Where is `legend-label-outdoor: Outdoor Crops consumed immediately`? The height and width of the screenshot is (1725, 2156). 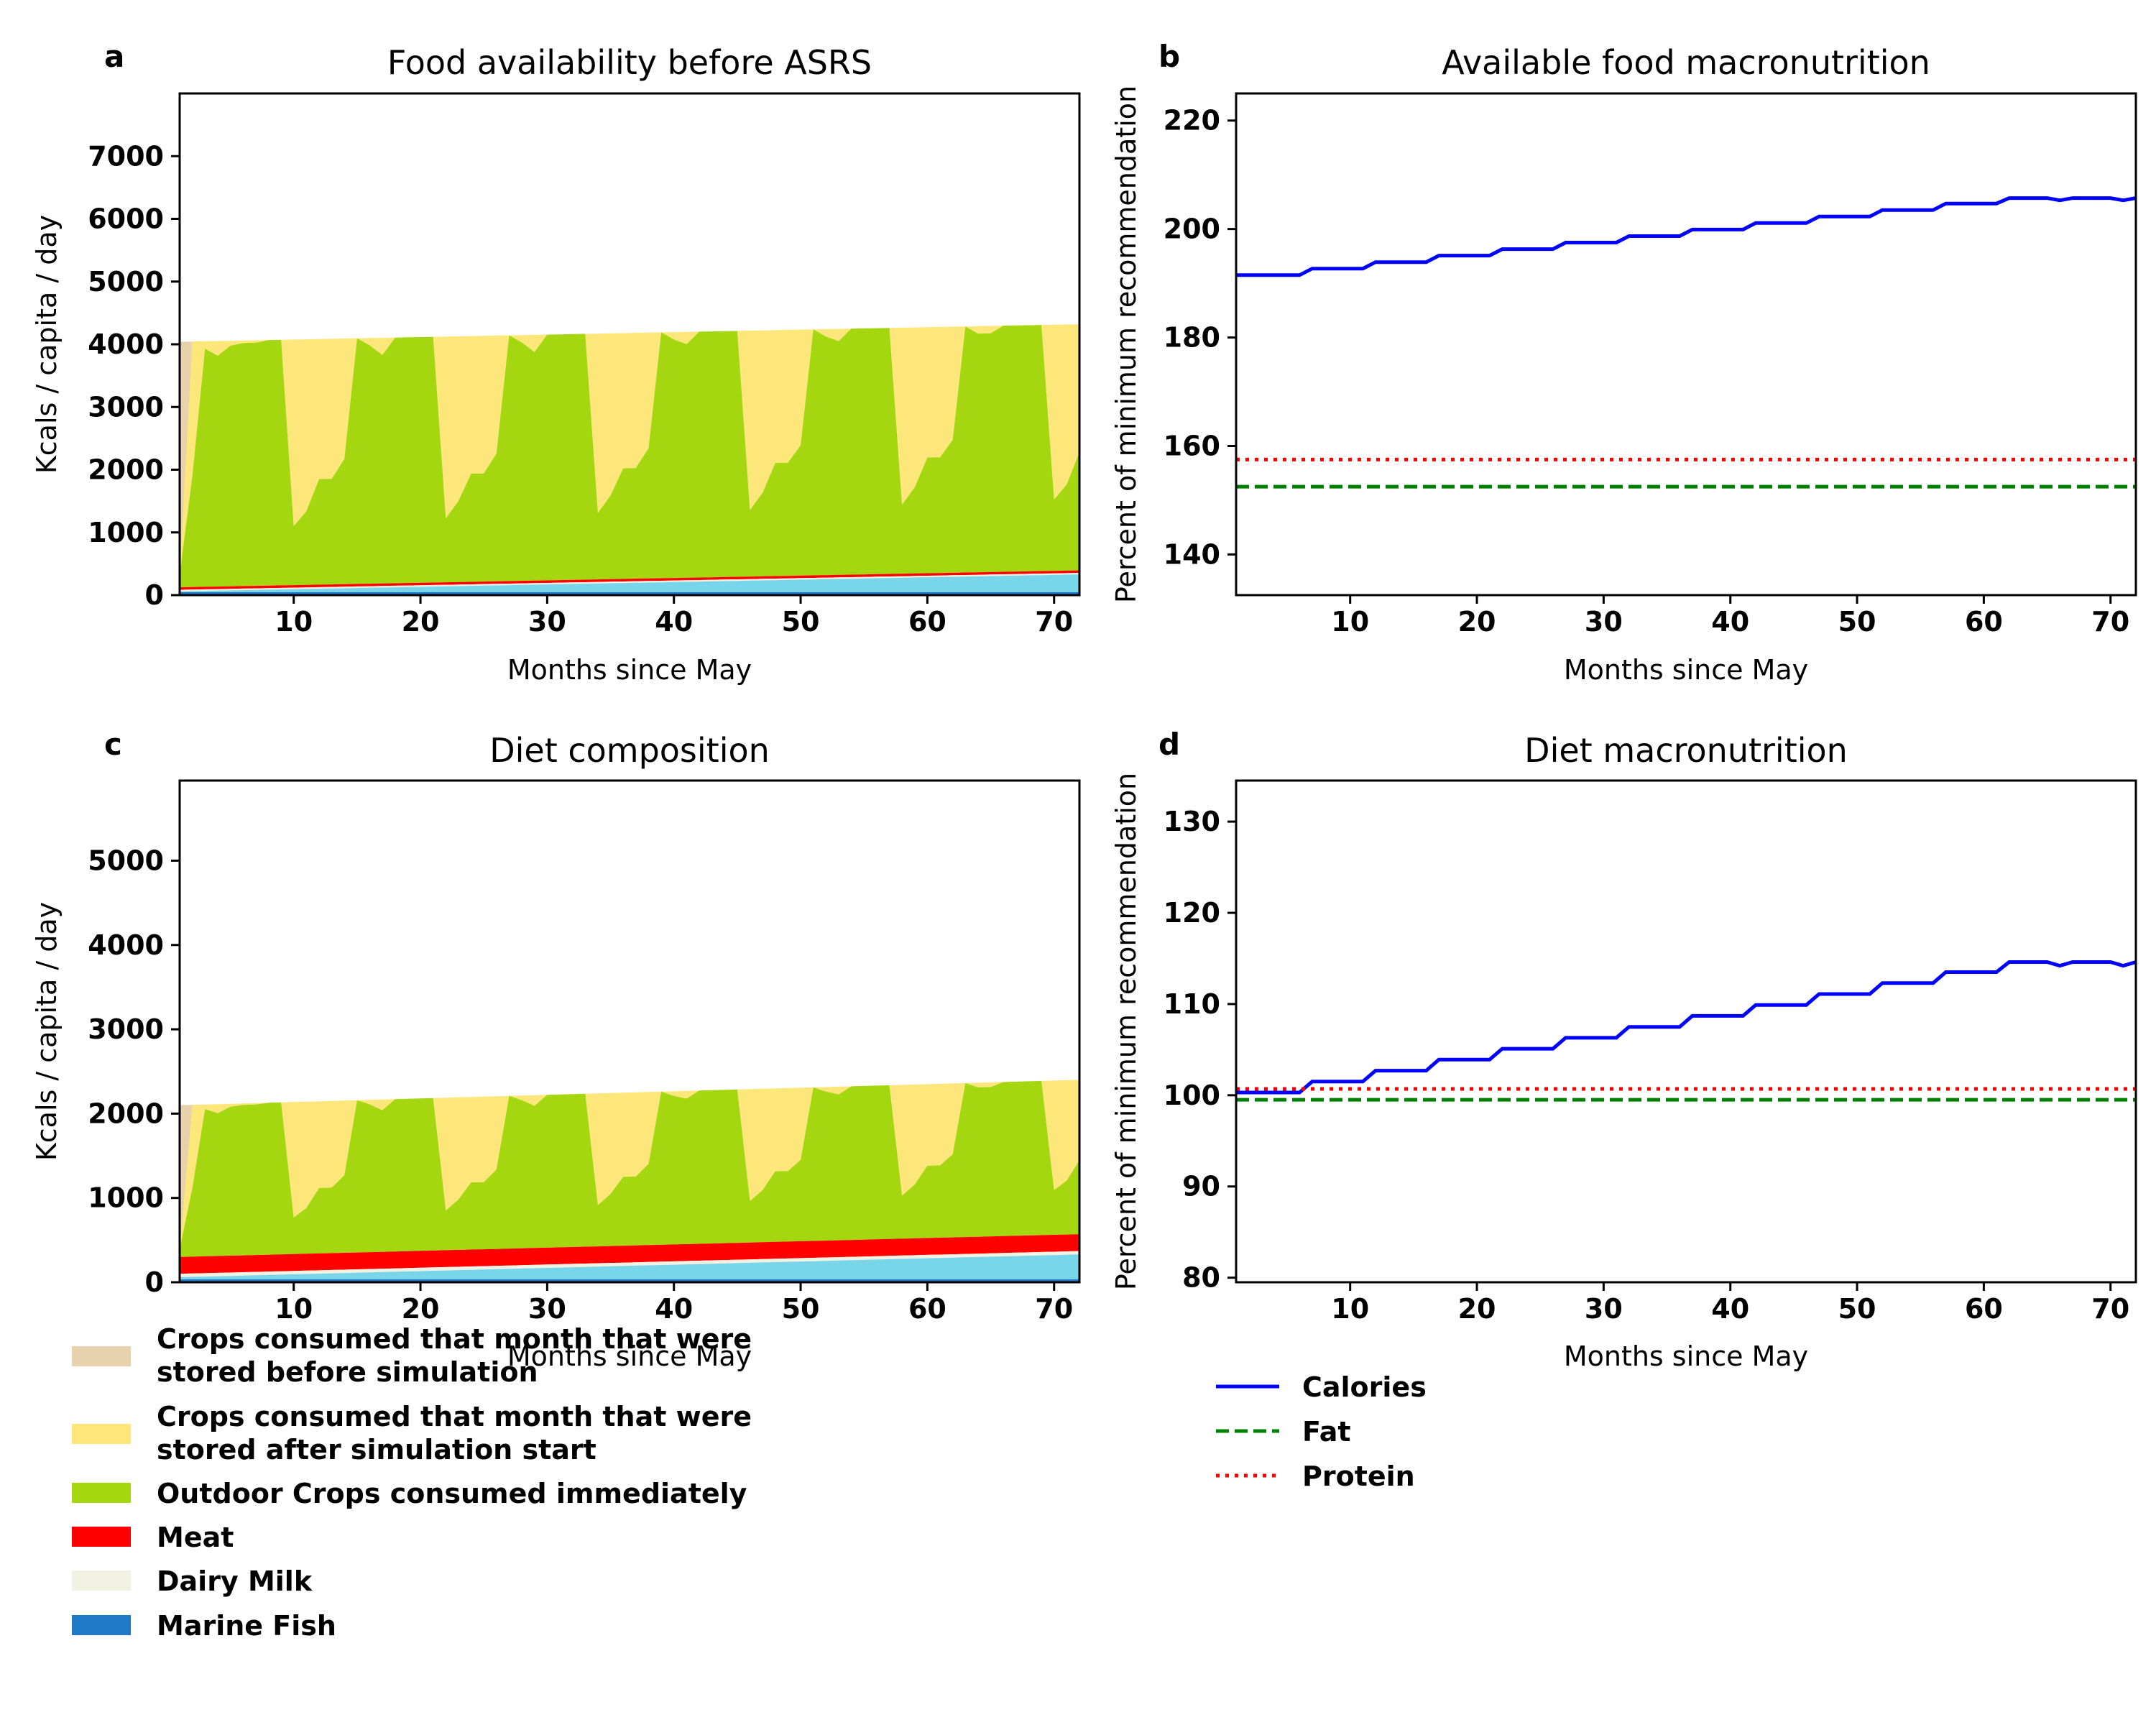
legend-label-outdoor: Outdoor Crops consumed immediately is located at coordinates (452, 1493).